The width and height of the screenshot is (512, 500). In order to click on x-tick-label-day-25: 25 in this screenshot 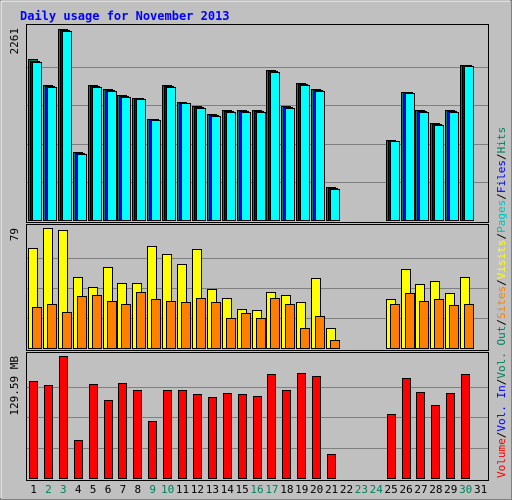, I will do `click(391, 489)`.